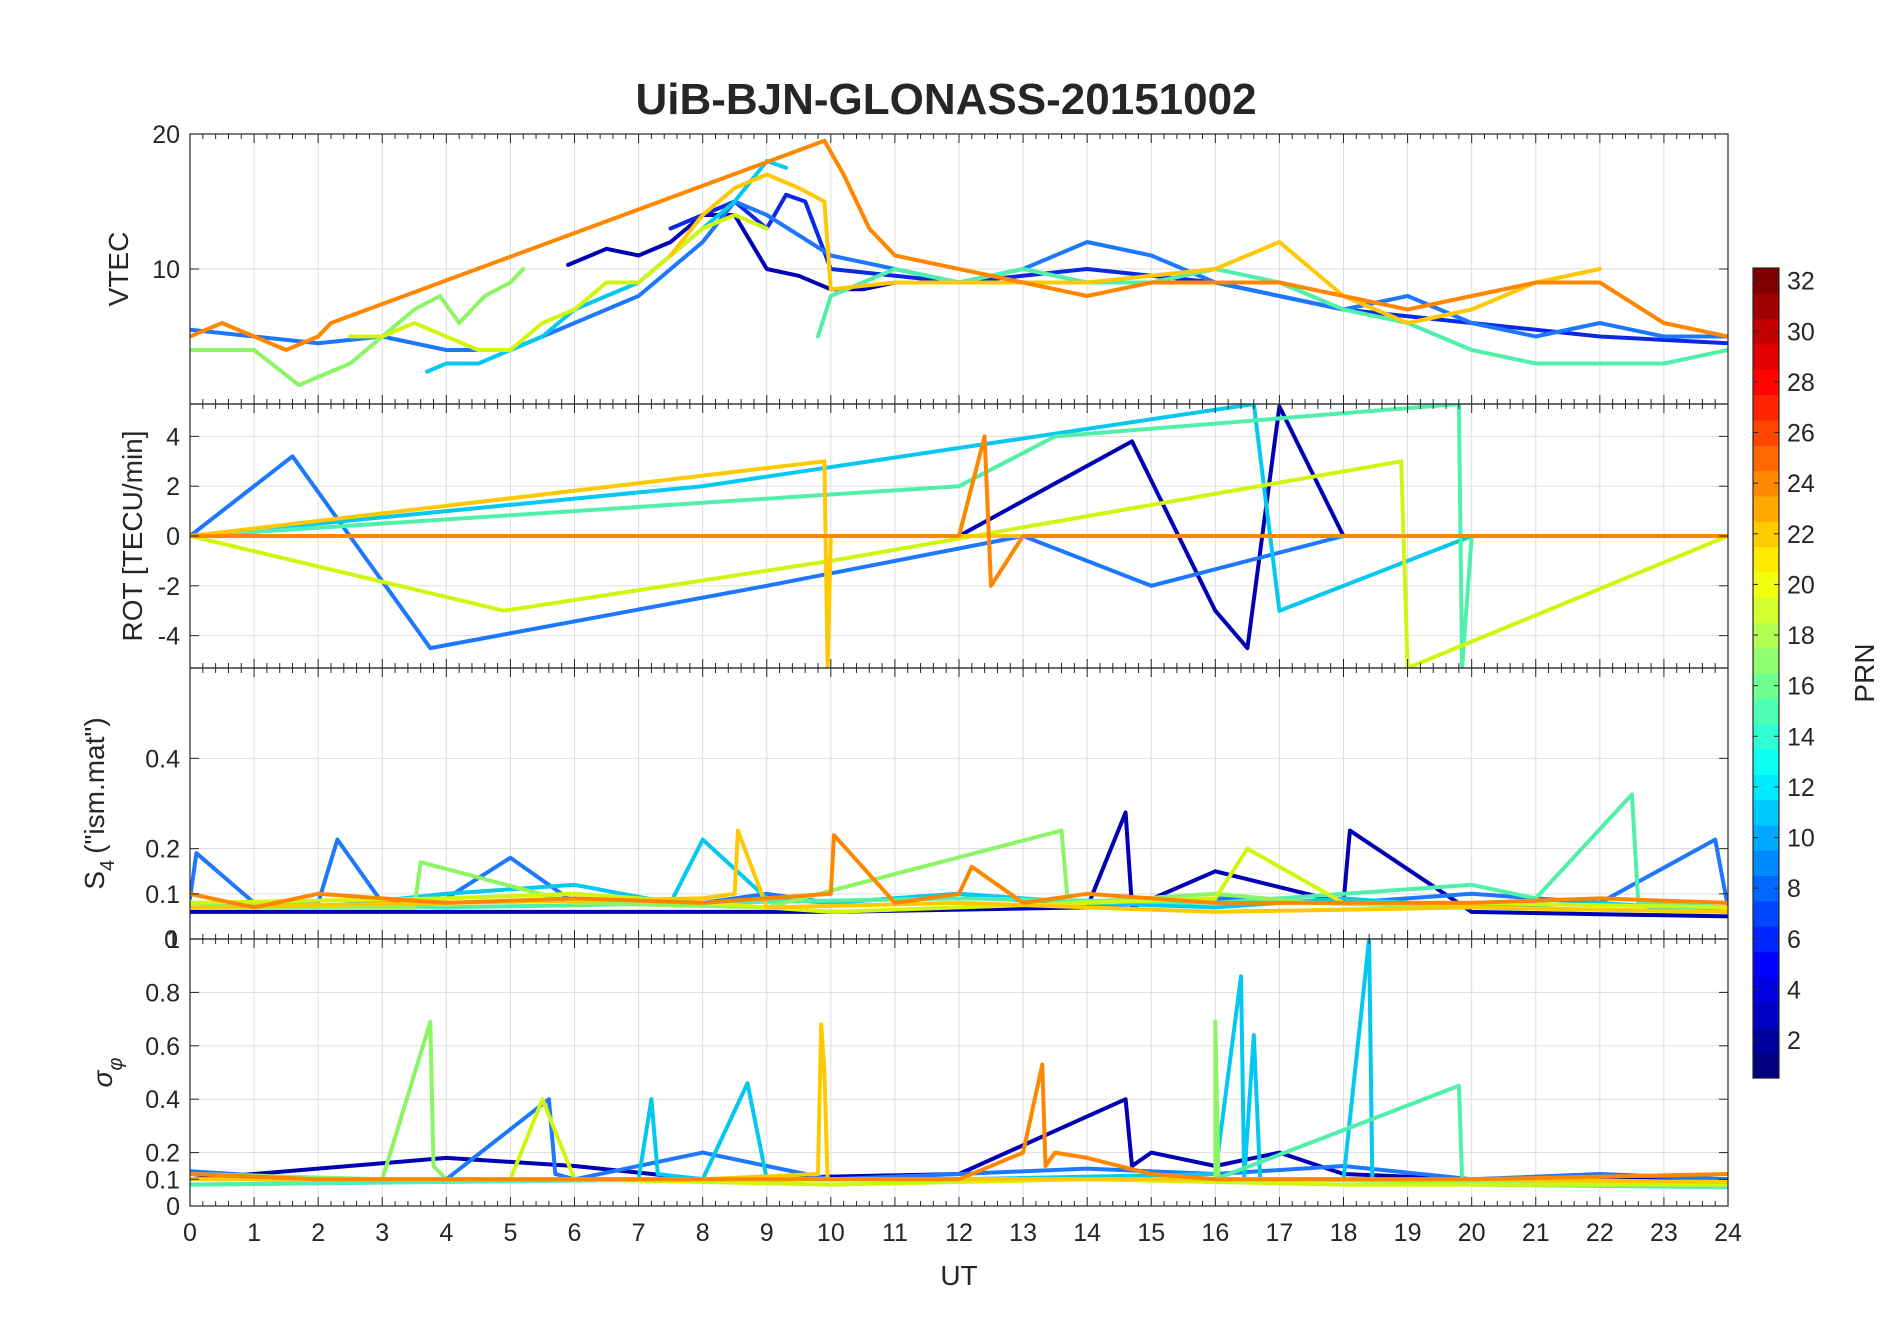 Image resolution: width=1902 pixels, height=1330 pixels. What do you see at coordinates (1344, 1233) in the screenshot?
I see `x-tick-label: 18` at bounding box center [1344, 1233].